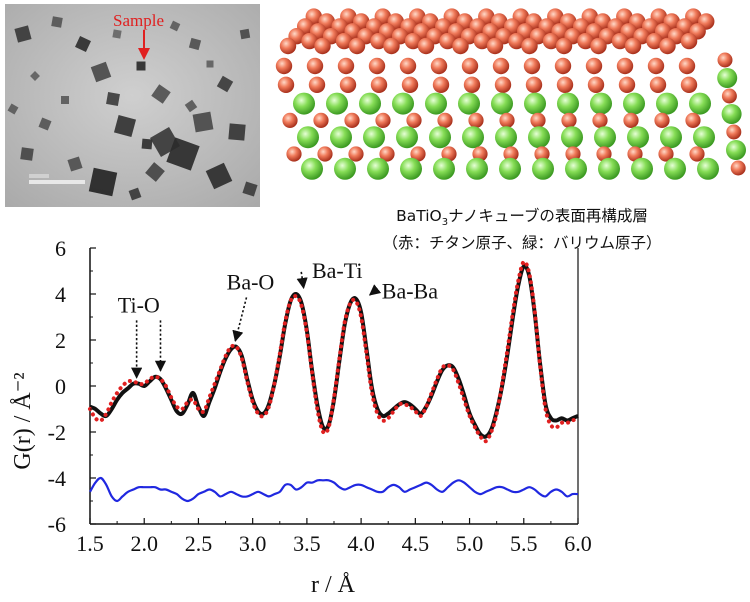 This screenshot has height=602, width=750. Describe the element at coordinates (60, 340) in the screenshot. I see `y-tick-label: 2` at that location.